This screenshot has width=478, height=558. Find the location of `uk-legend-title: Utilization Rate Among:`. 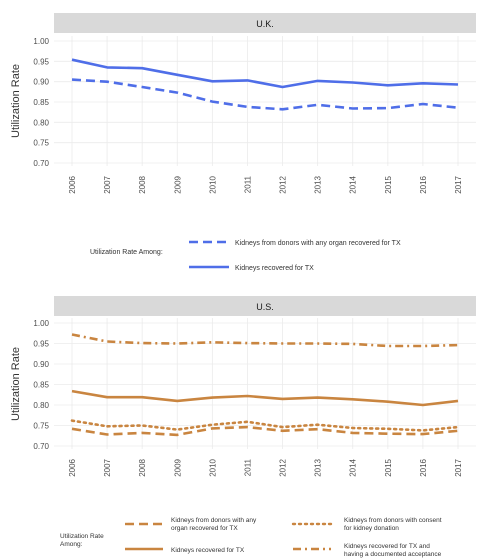

uk-legend-title: Utilization Rate Among: is located at coordinates (126, 252).